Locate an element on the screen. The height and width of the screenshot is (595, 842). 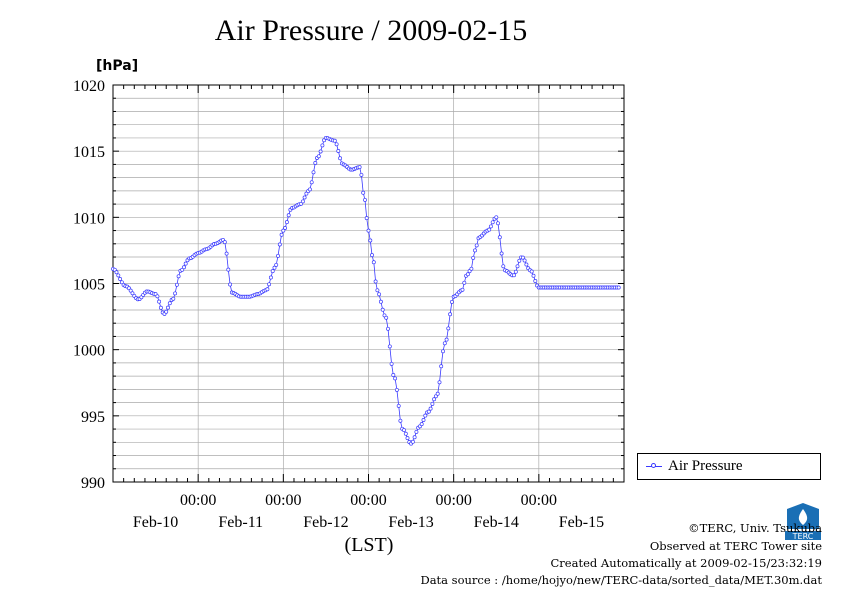
x-day-label: Feb-10 is located at coordinates (155, 522).